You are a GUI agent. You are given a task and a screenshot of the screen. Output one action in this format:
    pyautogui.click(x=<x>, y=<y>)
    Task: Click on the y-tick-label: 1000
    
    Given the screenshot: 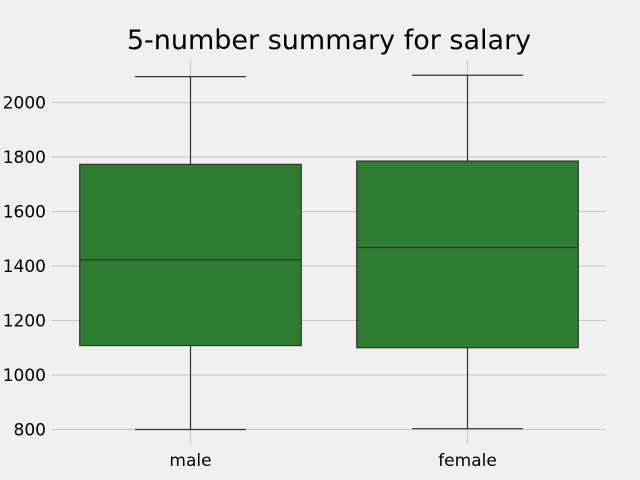 What is the action you would take?
    pyautogui.click(x=24, y=376)
    